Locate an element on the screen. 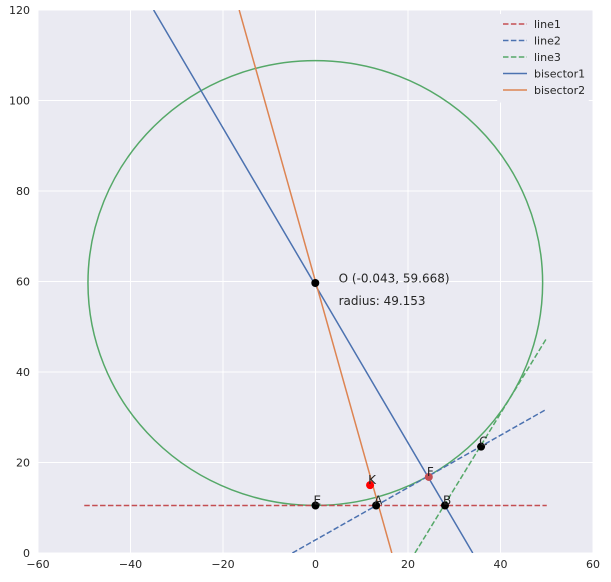 The width and height of the screenshot is (611, 582). series-line2 is located at coordinates (420, 480).